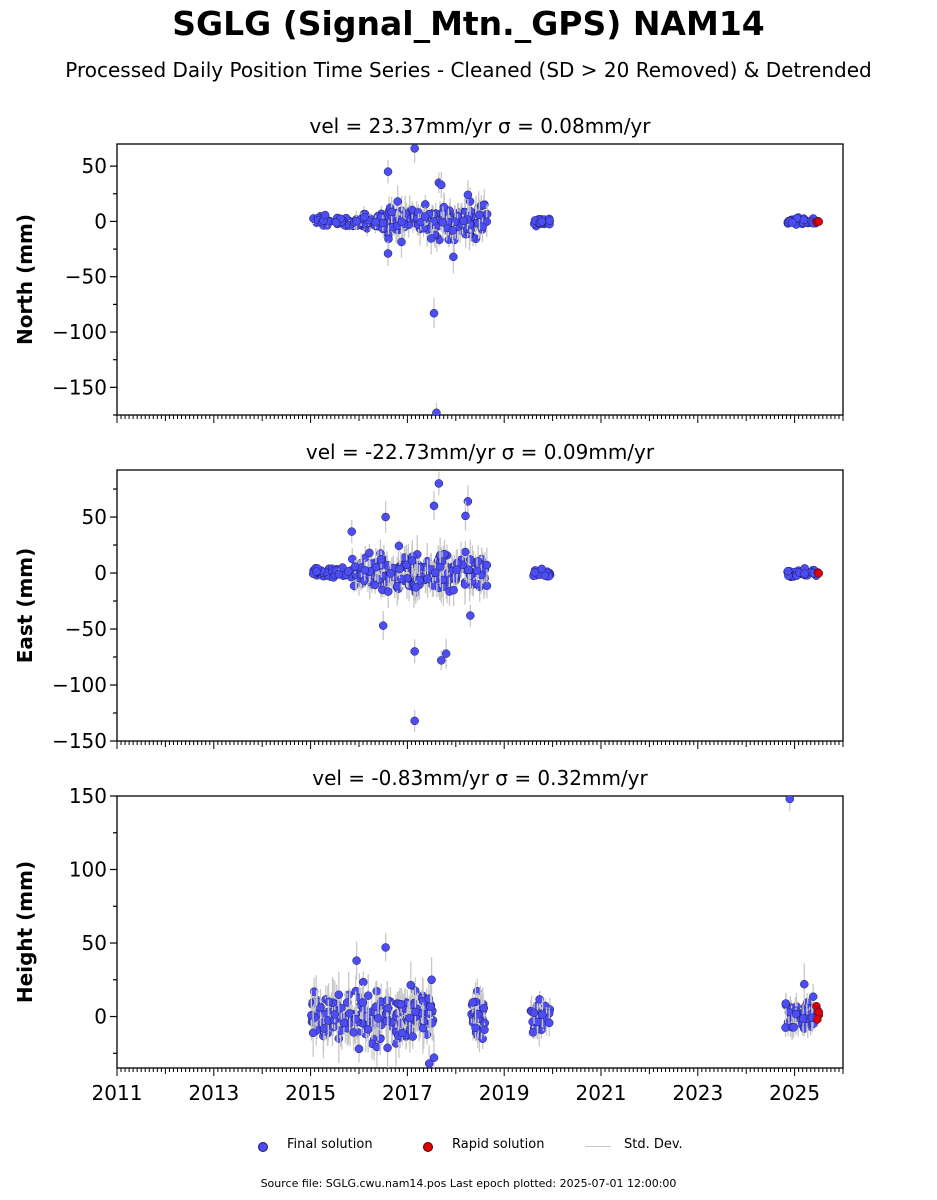 Image resolution: width=937 pixels, height=1200 pixels. Describe the element at coordinates (88, 870) in the screenshot. I see `y-tick-label: 100` at that location.